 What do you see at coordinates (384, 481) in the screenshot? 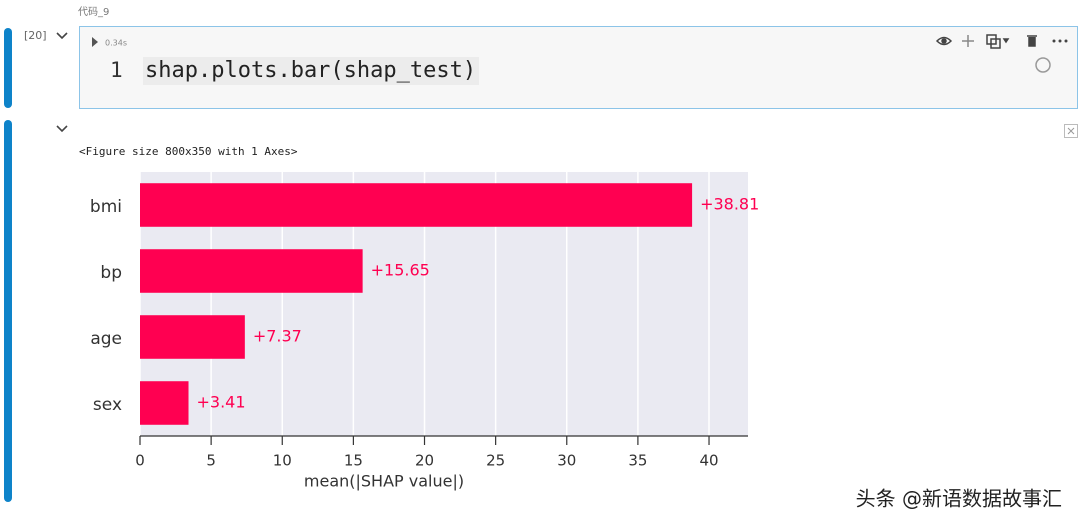
I see `x-axis-label: mean(|SHAP value|)` at bounding box center [384, 481].